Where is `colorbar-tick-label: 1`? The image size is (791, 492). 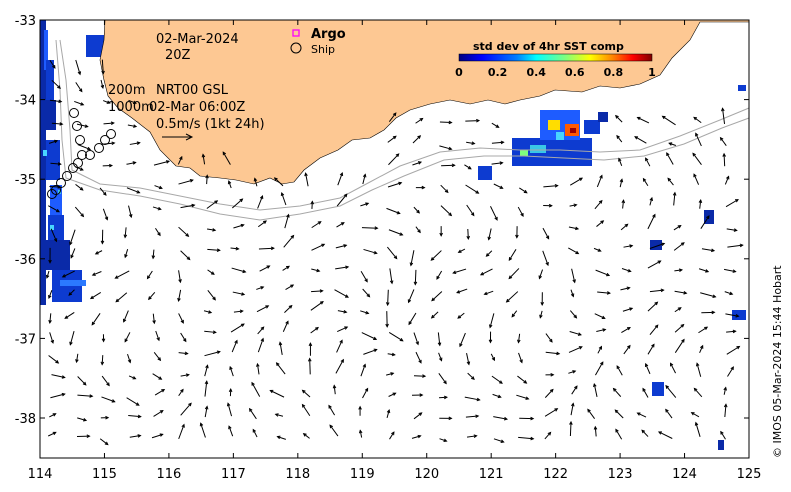
colorbar-tick-label: 1 is located at coordinates (652, 72).